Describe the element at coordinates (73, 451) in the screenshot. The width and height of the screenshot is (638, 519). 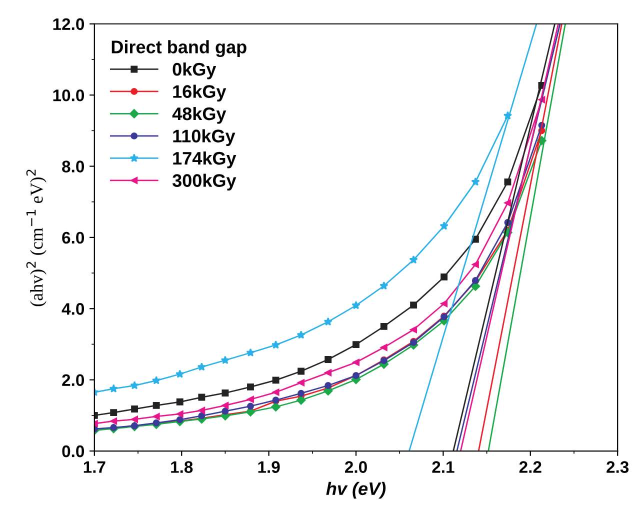
I see `y-tick-label: 0.0` at that location.